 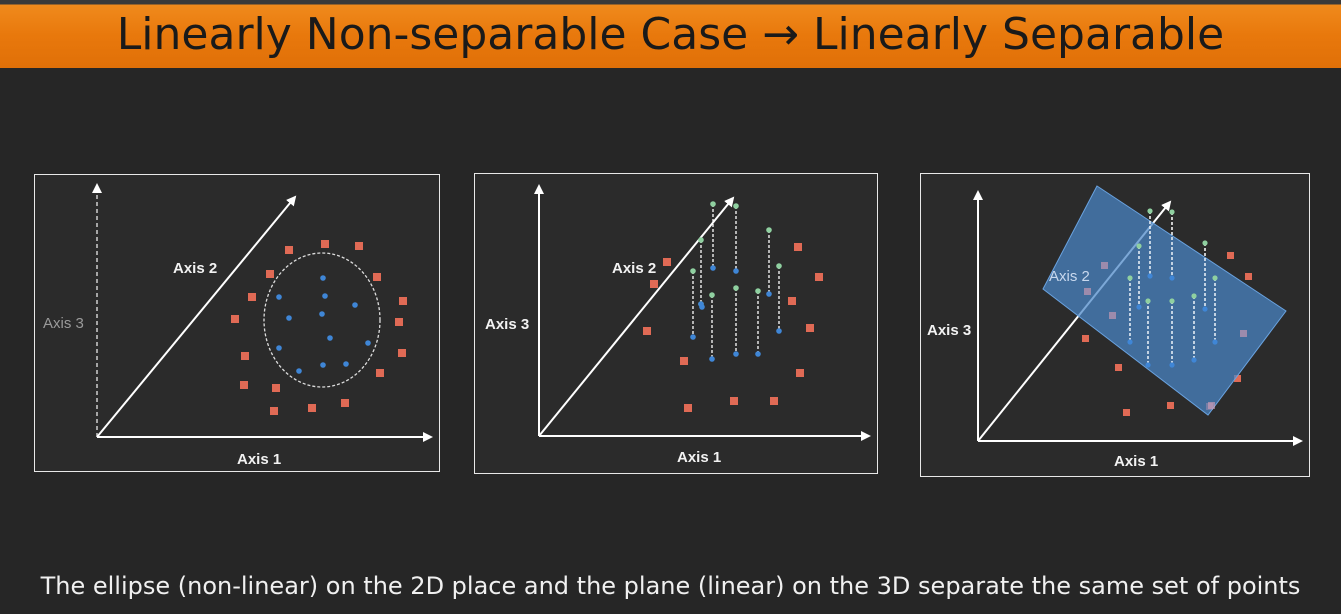 I want to click on separating-plane, so click(x=1164, y=300).